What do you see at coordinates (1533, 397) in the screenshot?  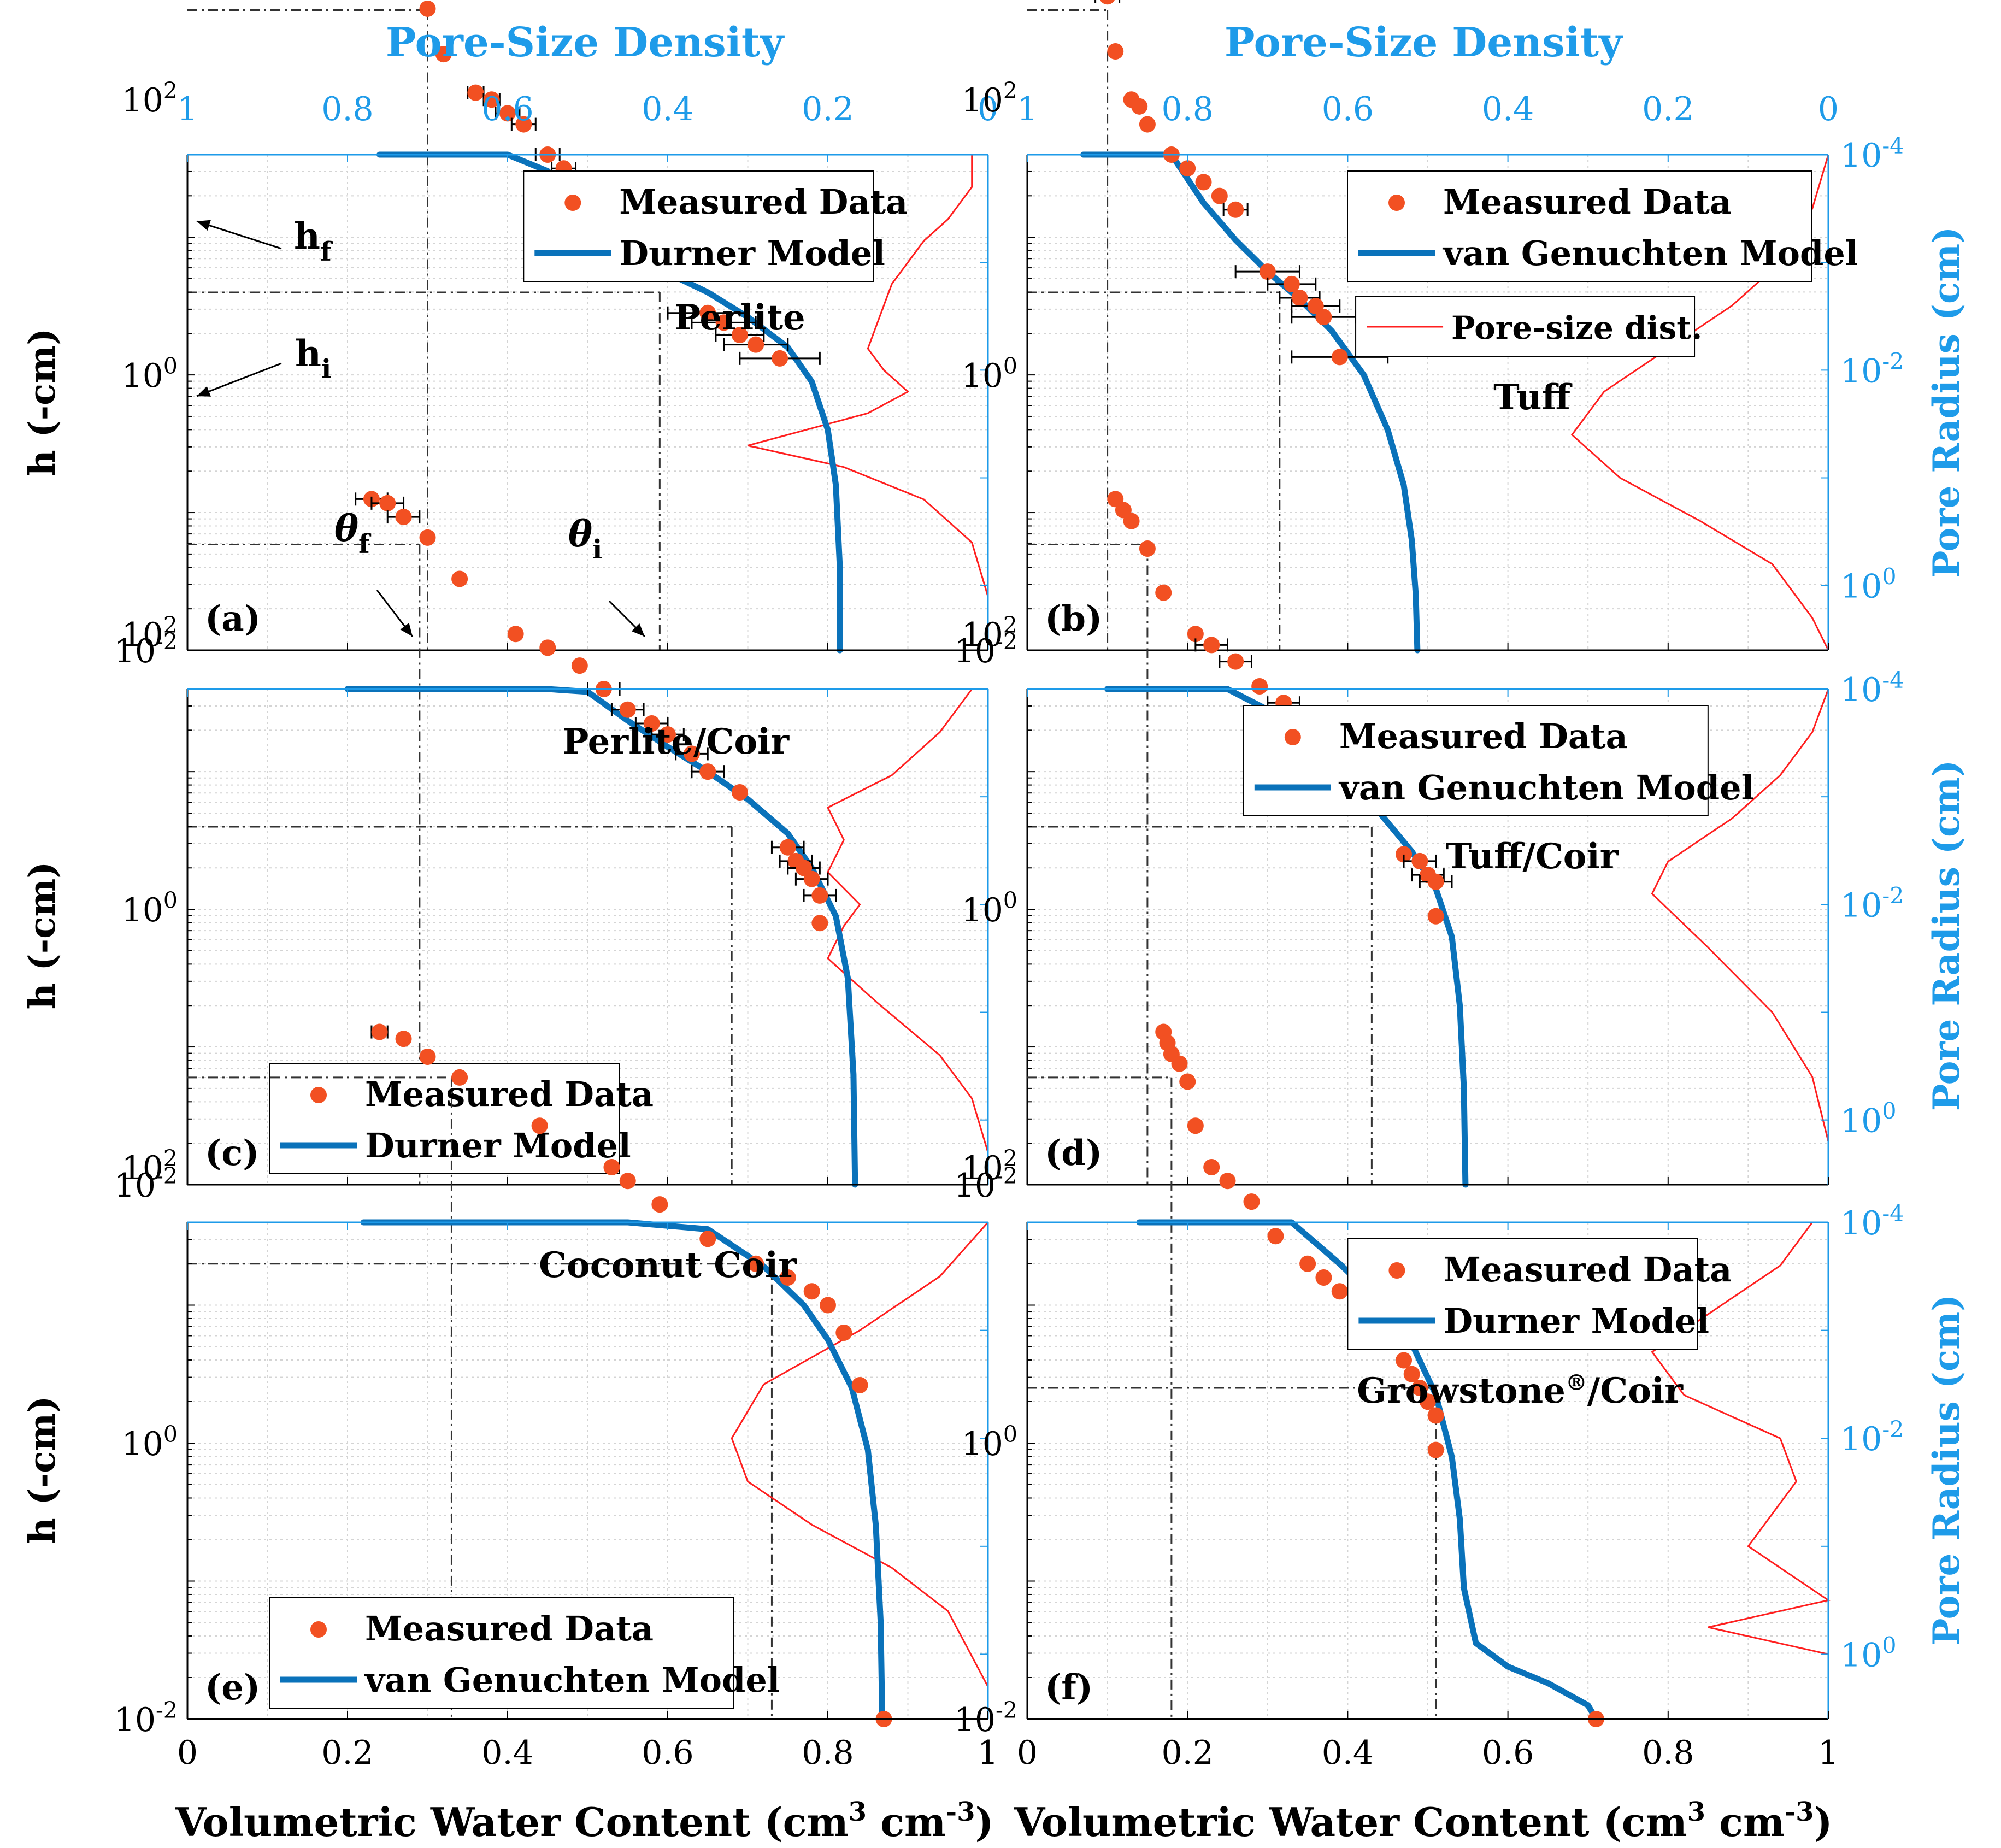 I see `panel-title: Tuff` at bounding box center [1533, 397].